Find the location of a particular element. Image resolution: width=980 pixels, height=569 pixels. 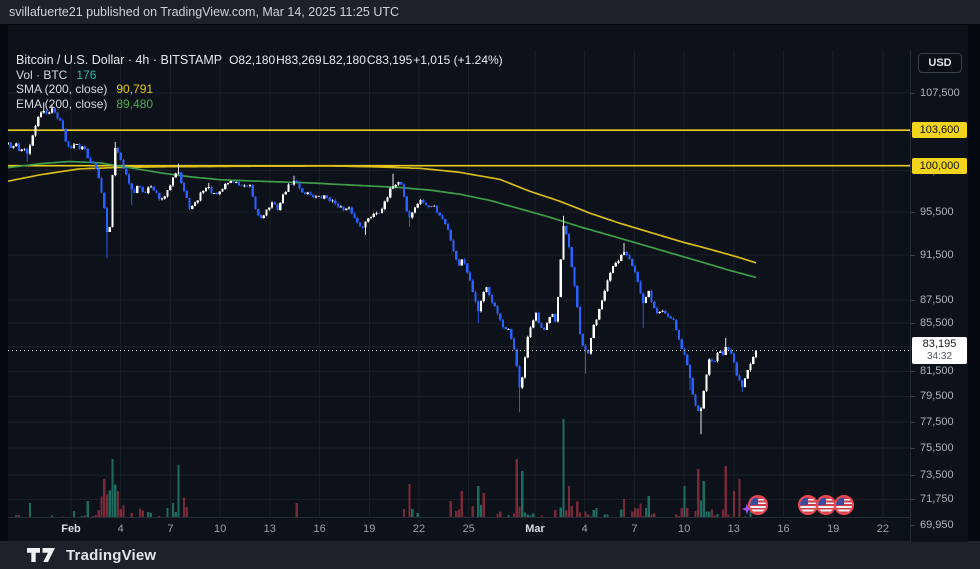

volume-label: Vol · BTC is located at coordinates (42, 74).